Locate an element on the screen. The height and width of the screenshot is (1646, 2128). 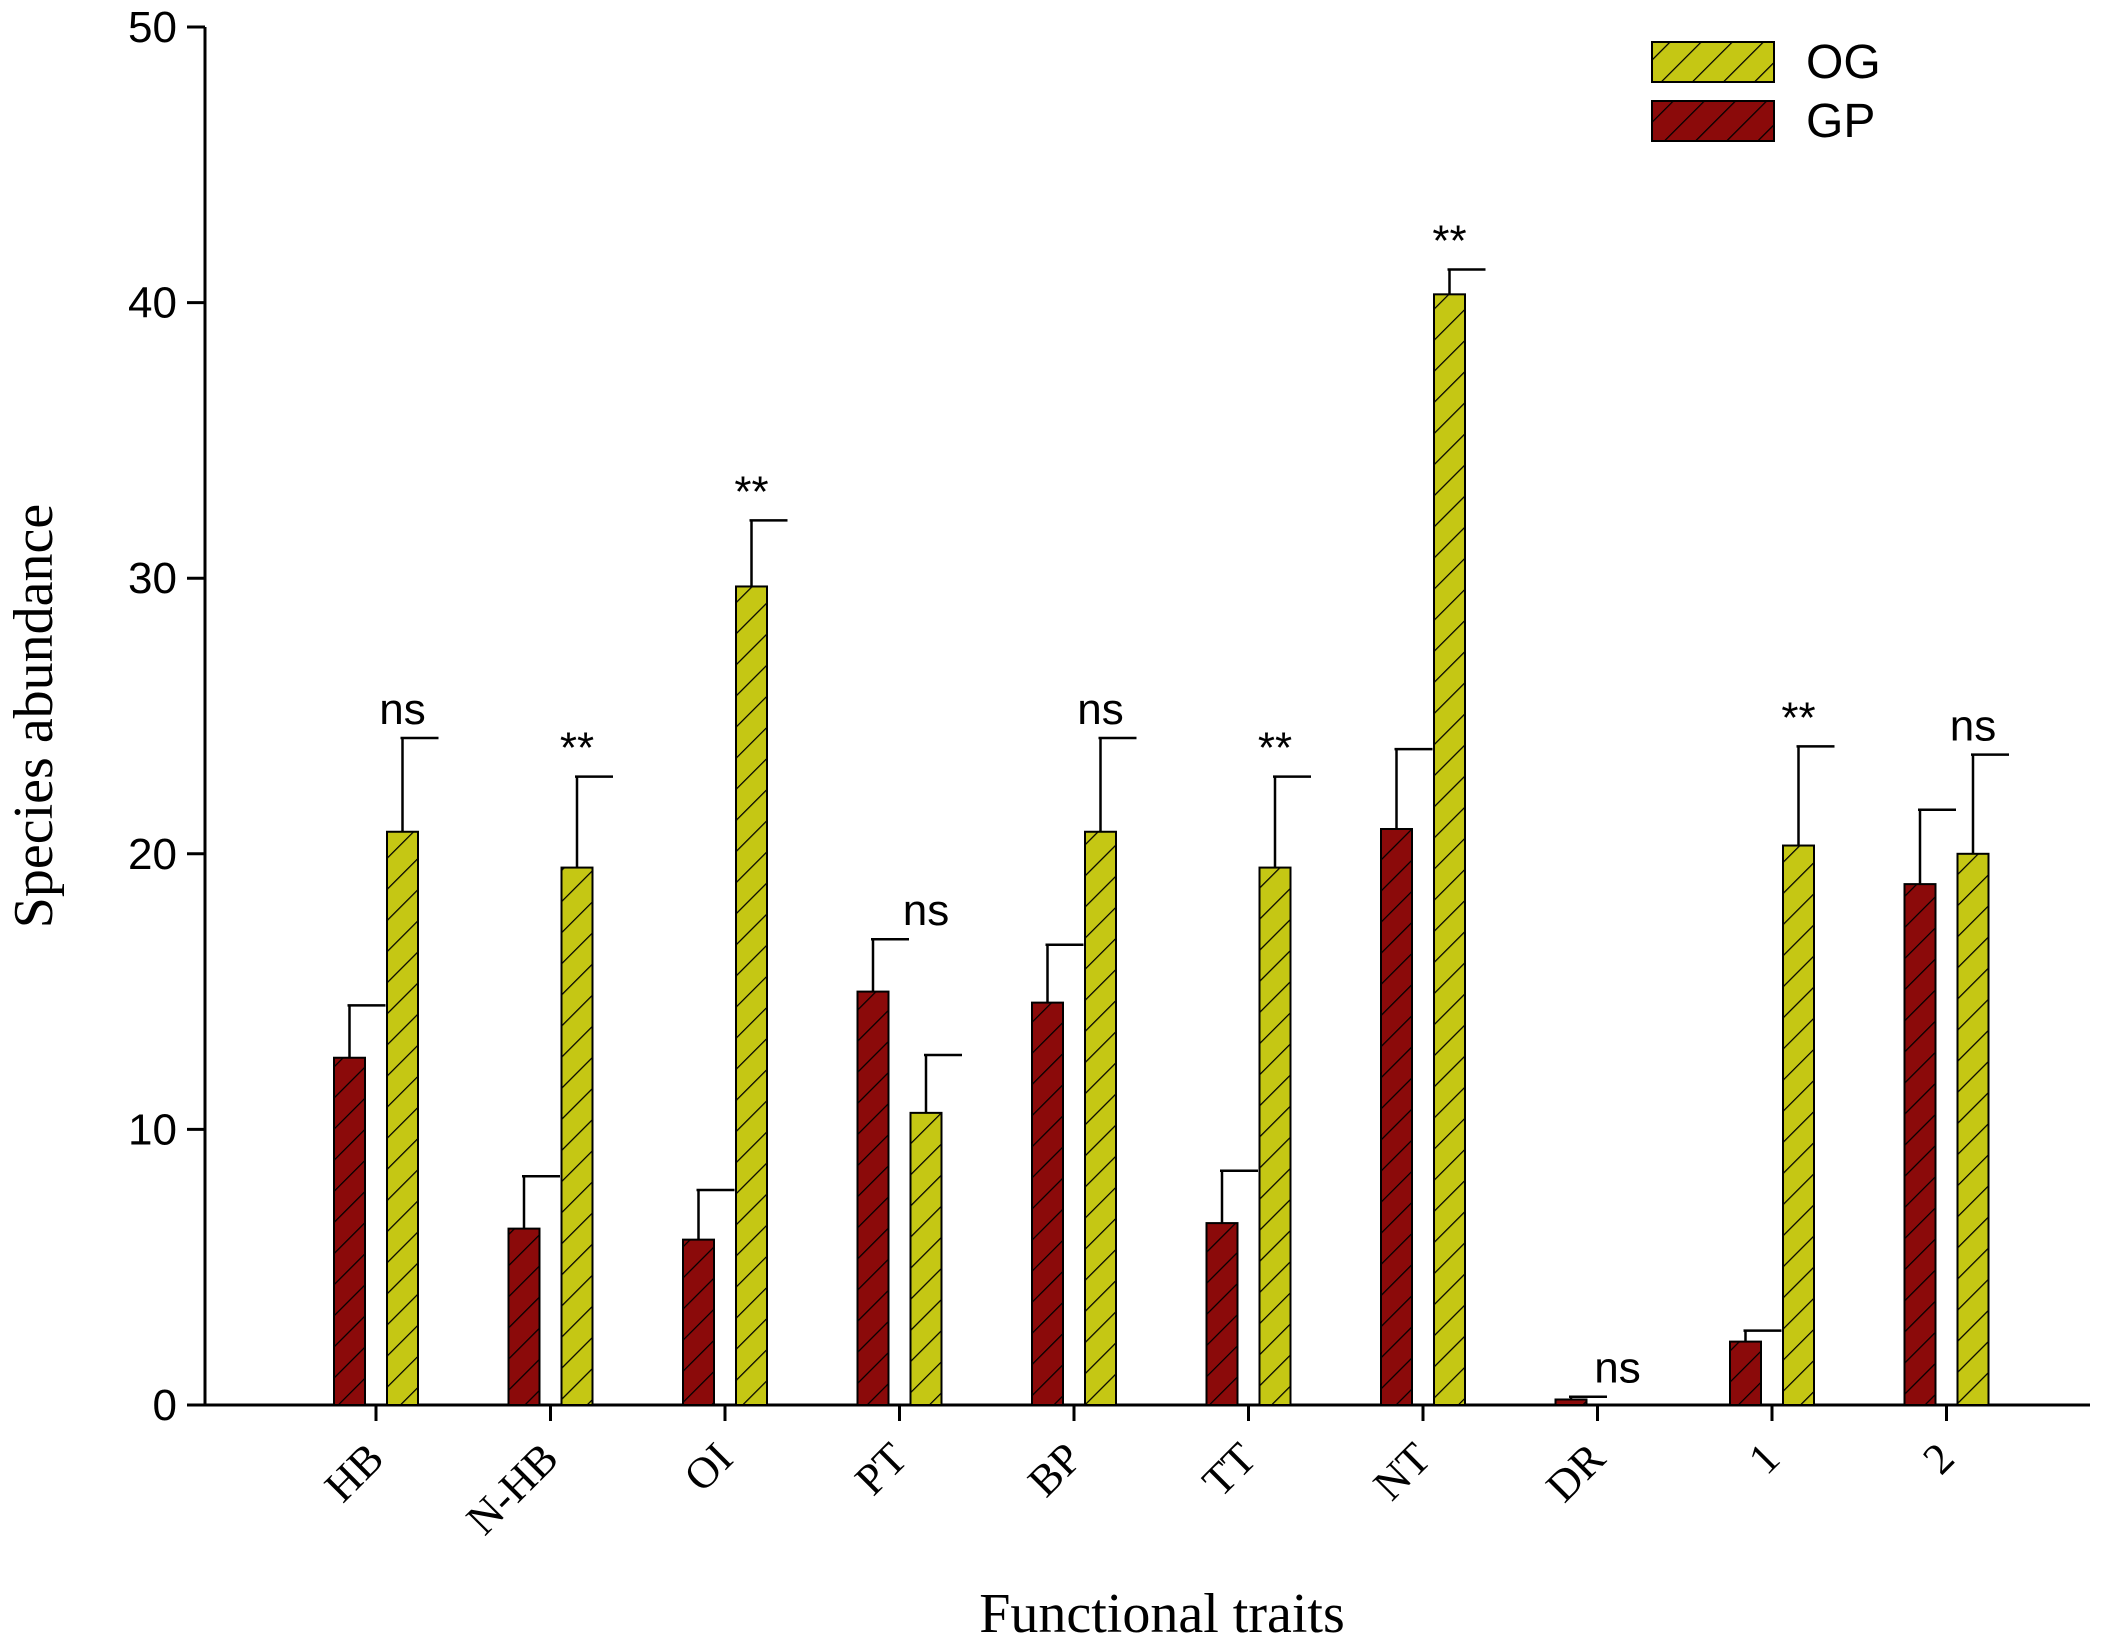
legend-swatch-gp is located at coordinates (1713, 121).